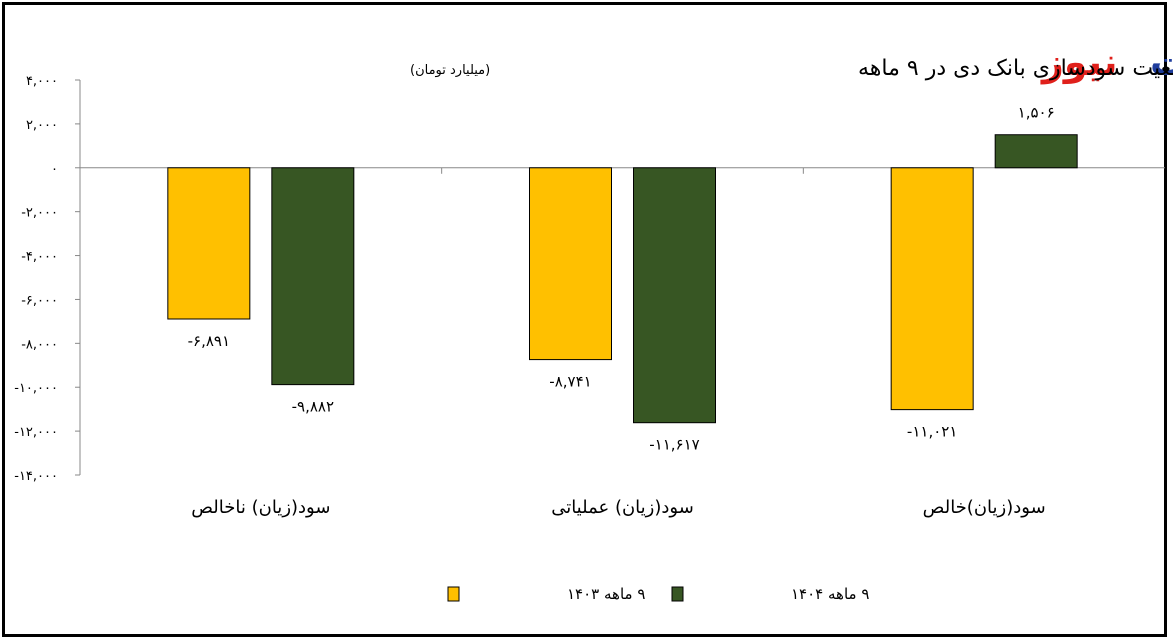 The image size is (1173, 643). I want to click on y-tick-label: -۱۰,۰۰۰, so click(36, 388).